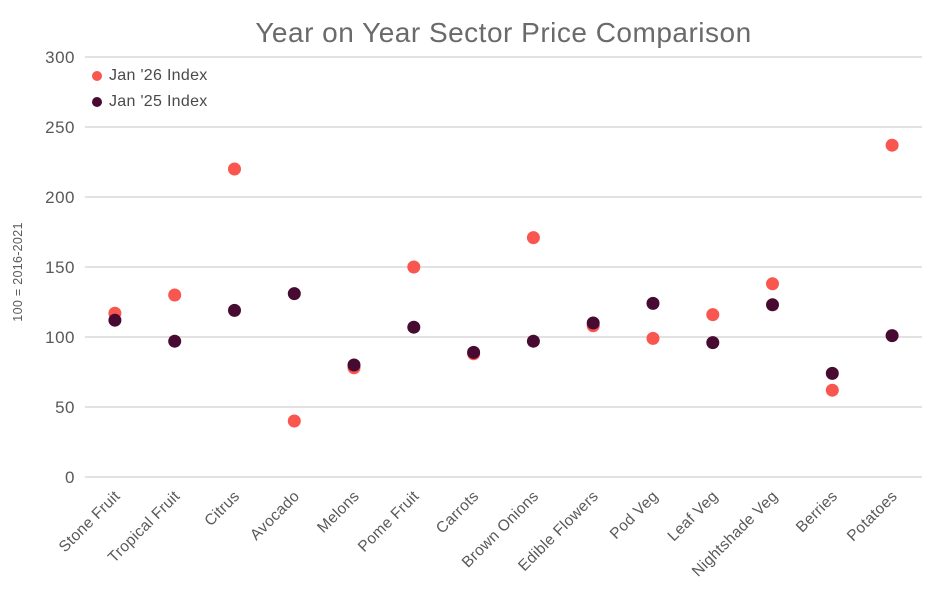 The image size is (937, 605). What do you see at coordinates (97, 76) in the screenshot?
I see `legend-dot-jan26-icon` at bounding box center [97, 76].